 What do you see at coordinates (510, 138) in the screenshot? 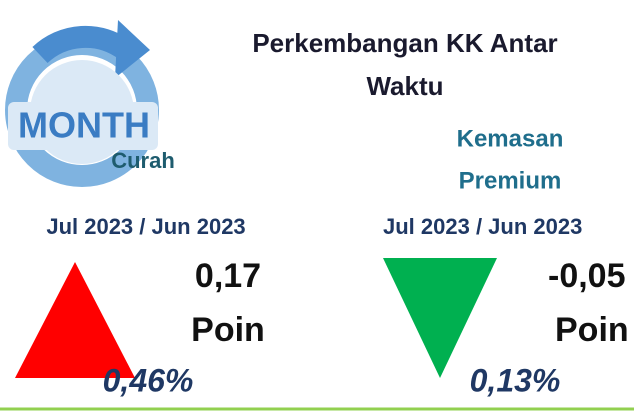
I see `segment-name: Kemasan` at bounding box center [510, 138].